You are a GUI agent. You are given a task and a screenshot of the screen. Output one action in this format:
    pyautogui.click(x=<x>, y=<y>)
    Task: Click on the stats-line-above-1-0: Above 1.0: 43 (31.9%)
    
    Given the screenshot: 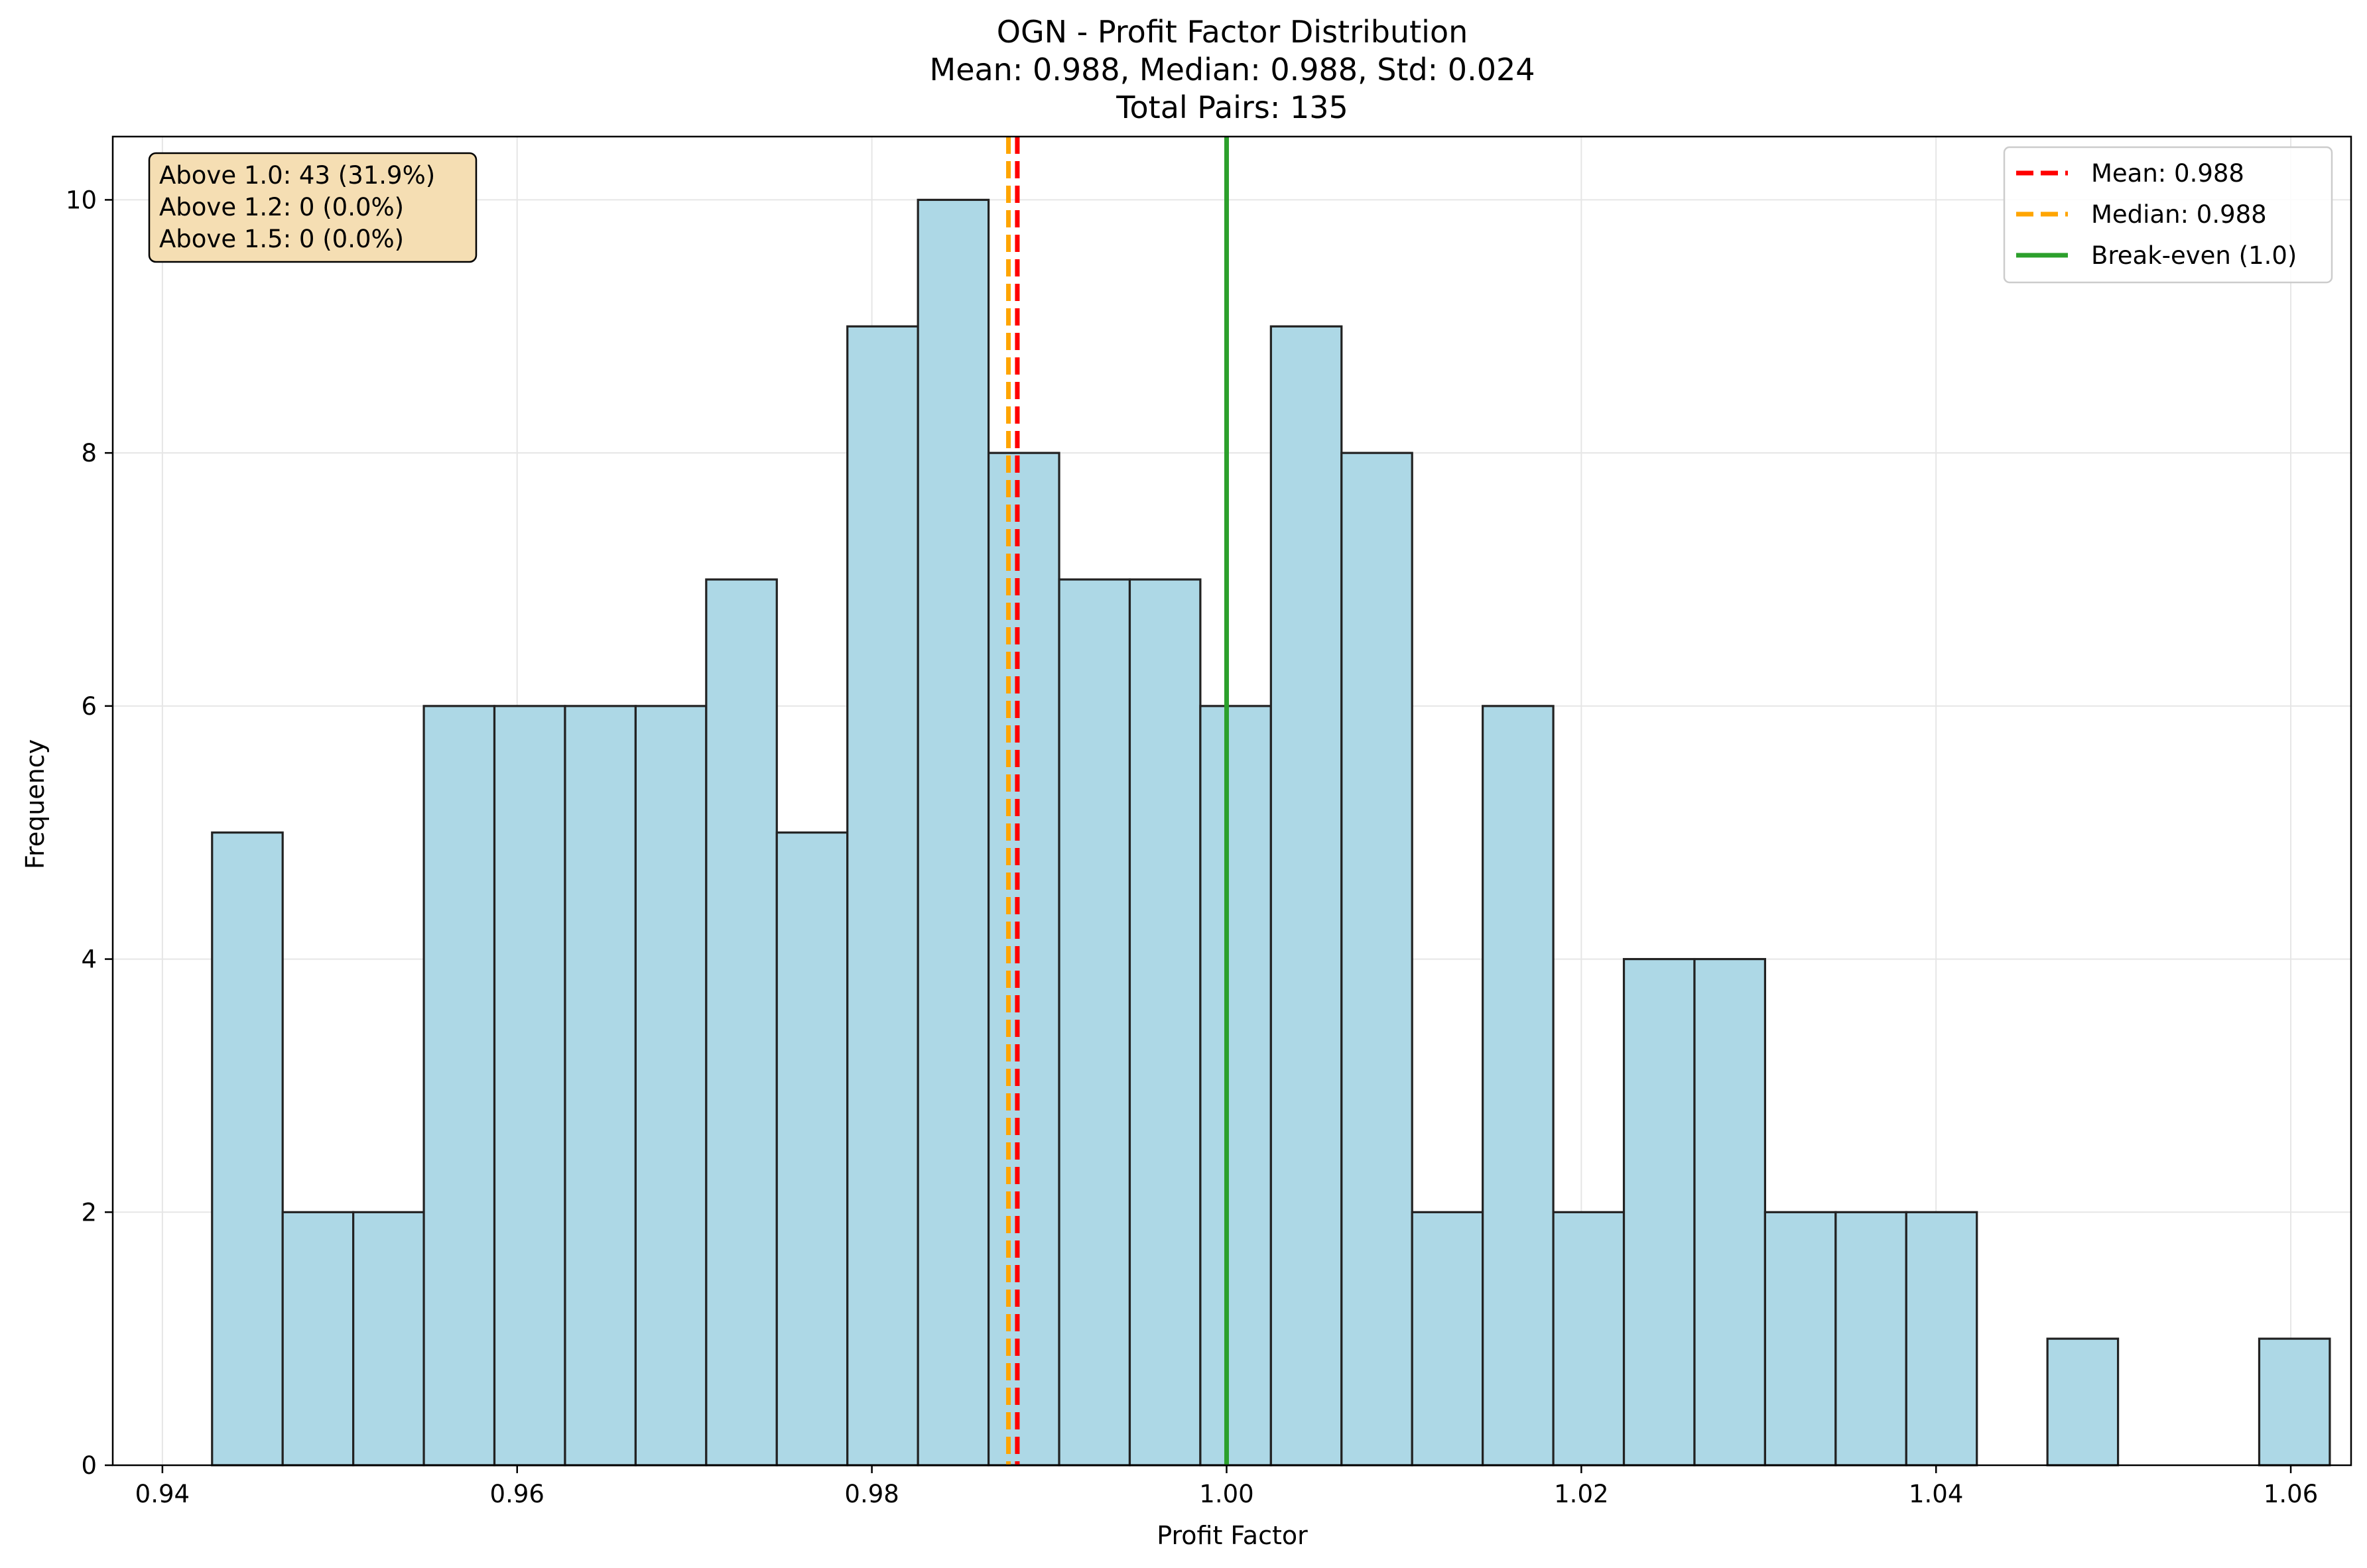 What is the action you would take?
    pyautogui.click(x=297, y=175)
    